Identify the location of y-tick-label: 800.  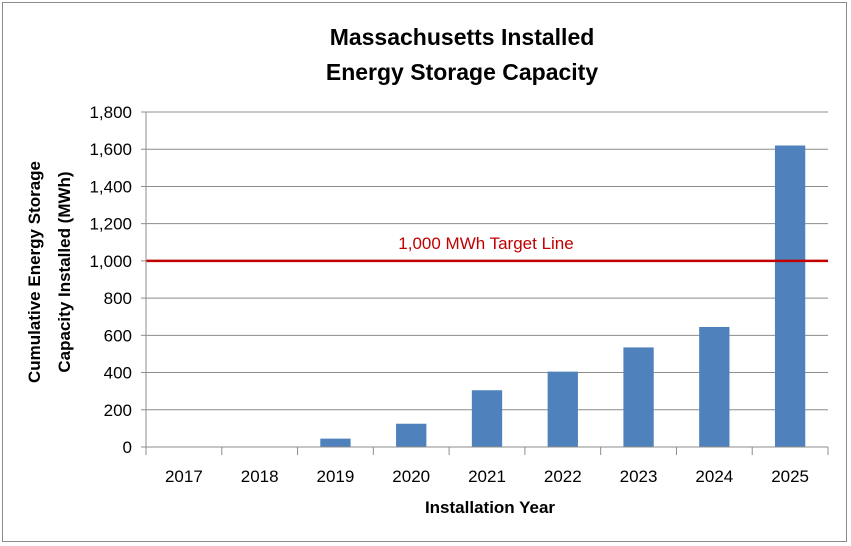
(118, 298).